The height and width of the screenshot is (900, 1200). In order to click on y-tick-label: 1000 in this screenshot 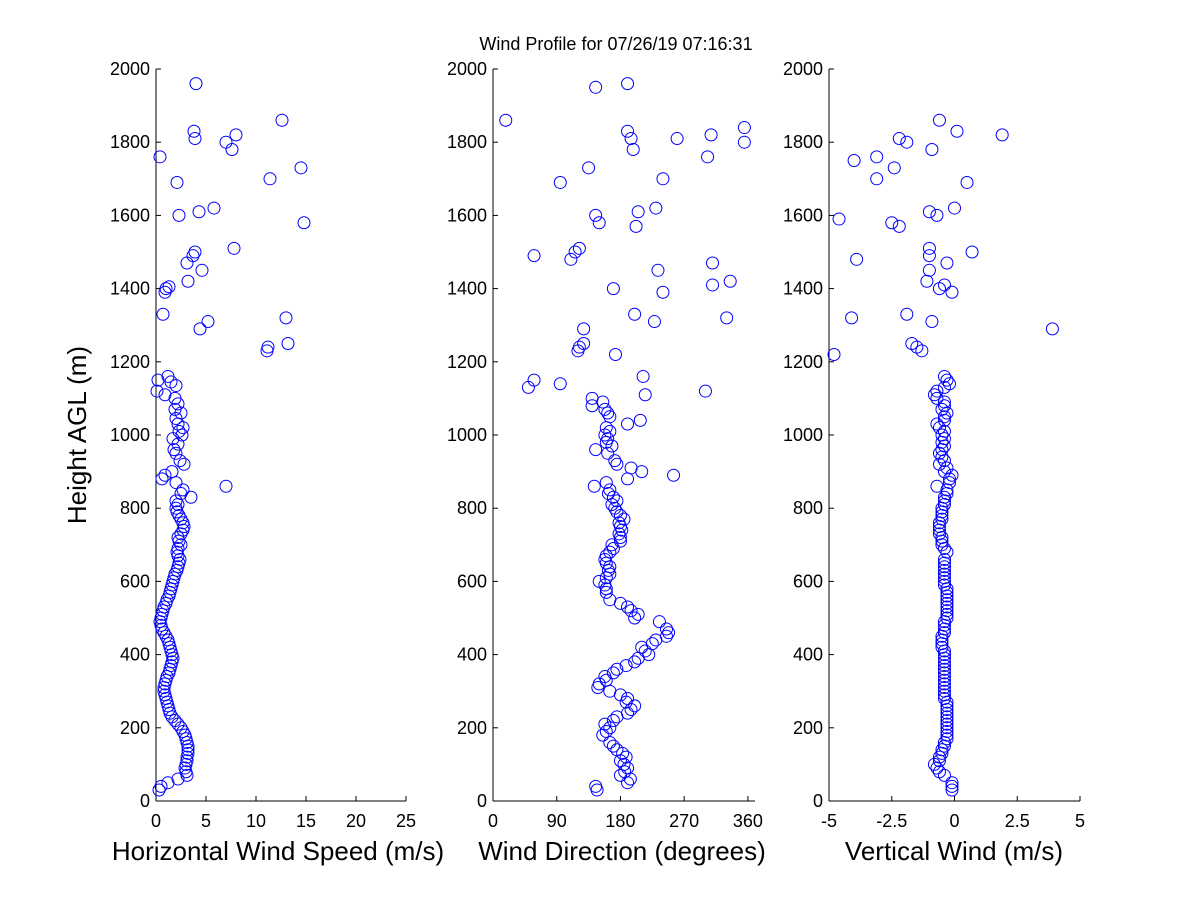, I will do `click(130, 435)`.